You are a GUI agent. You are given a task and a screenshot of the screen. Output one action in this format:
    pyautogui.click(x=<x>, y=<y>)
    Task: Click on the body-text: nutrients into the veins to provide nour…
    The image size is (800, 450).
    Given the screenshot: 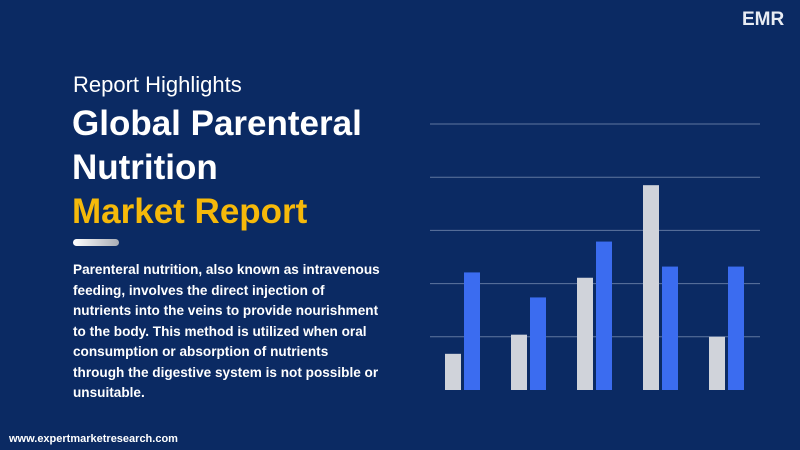 What is the action you would take?
    pyautogui.click(x=226, y=310)
    